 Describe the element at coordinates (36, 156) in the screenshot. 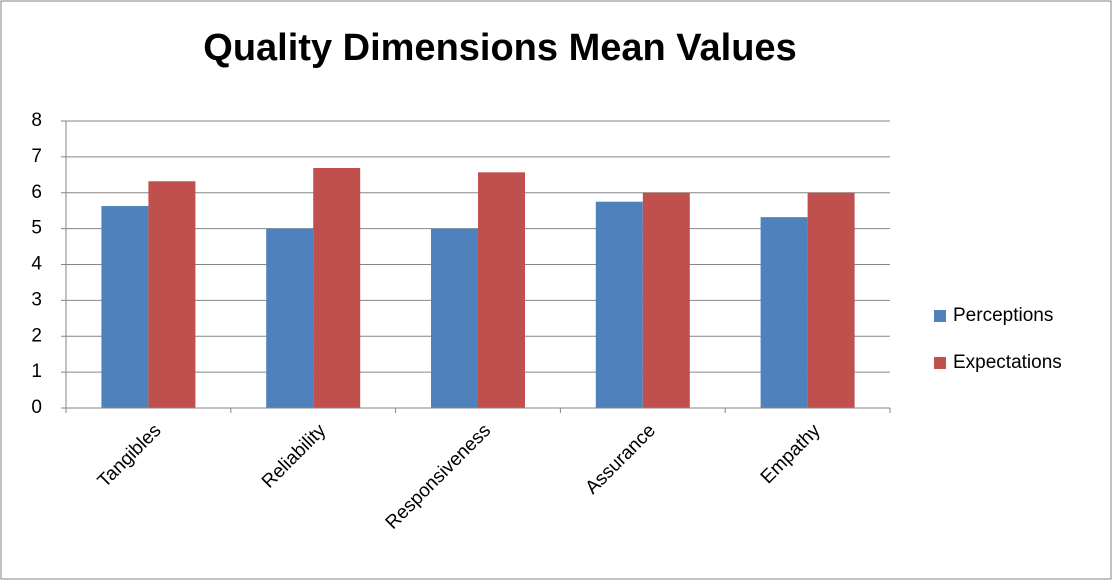

I see `y-tick-label: 7` at that location.